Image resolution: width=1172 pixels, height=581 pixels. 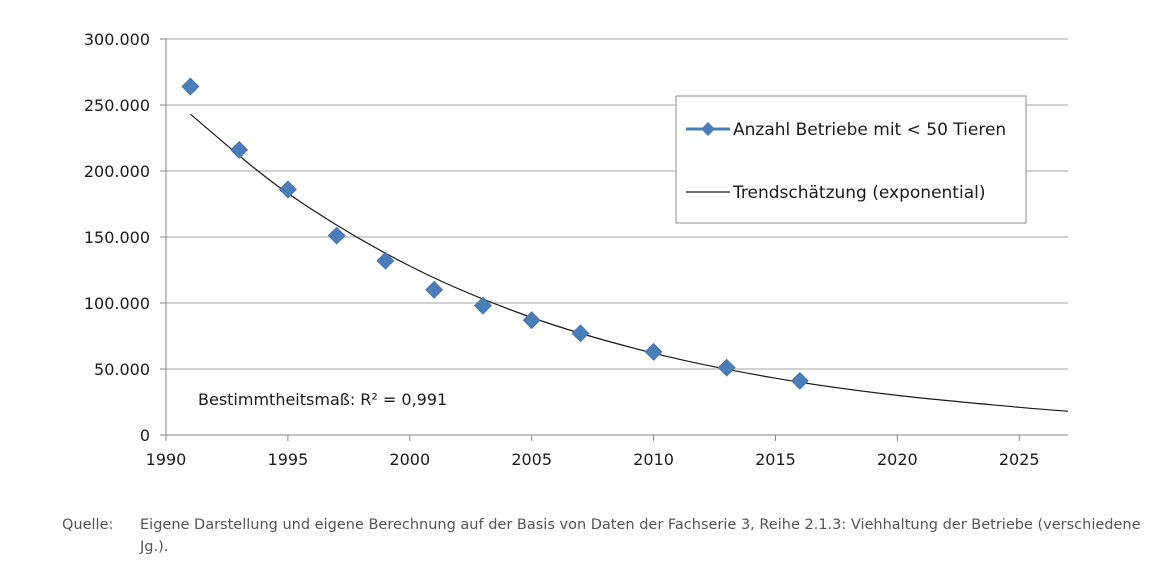 What do you see at coordinates (653, 459) in the screenshot?
I see `x-tick-label: 2010` at bounding box center [653, 459].